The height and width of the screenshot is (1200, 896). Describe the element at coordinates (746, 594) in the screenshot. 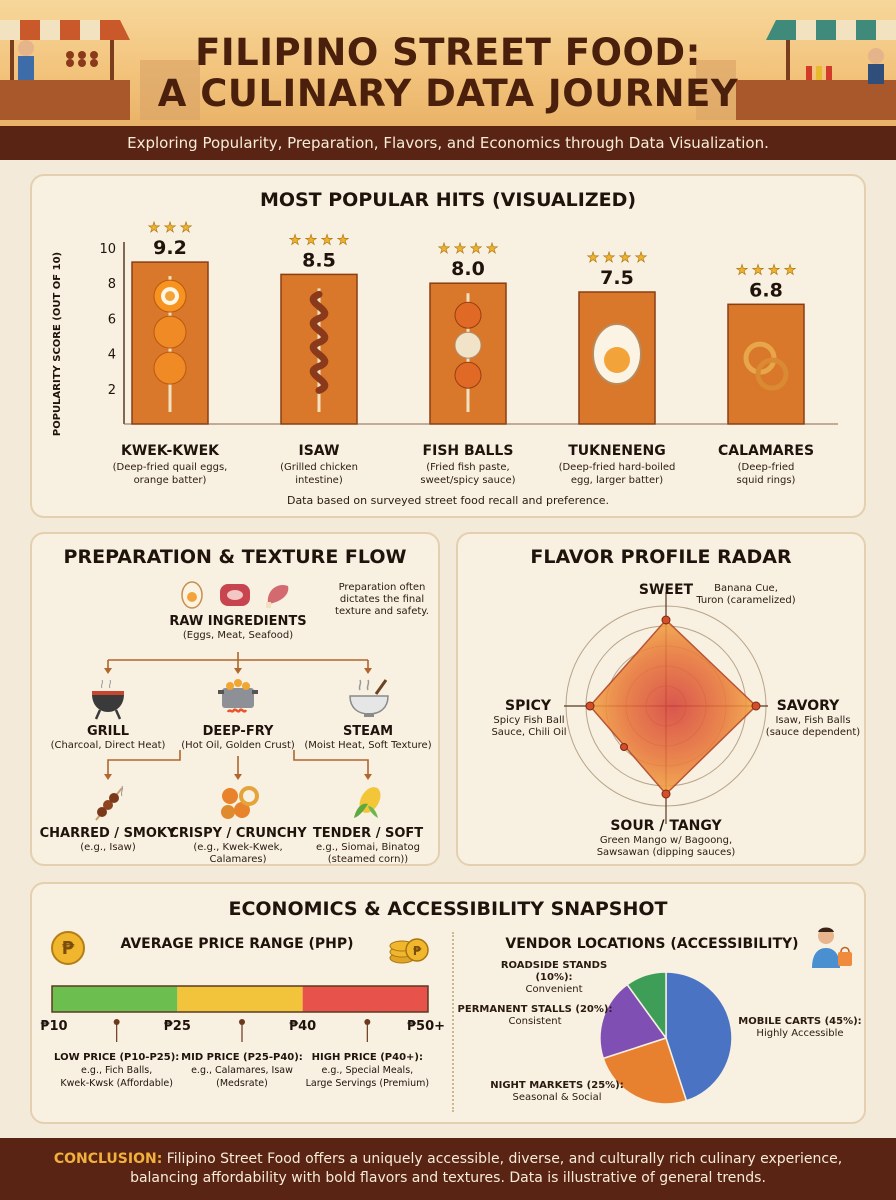

I see `radar-sweet-desc: Banana Cue, Turon (caramelized)` at that location.